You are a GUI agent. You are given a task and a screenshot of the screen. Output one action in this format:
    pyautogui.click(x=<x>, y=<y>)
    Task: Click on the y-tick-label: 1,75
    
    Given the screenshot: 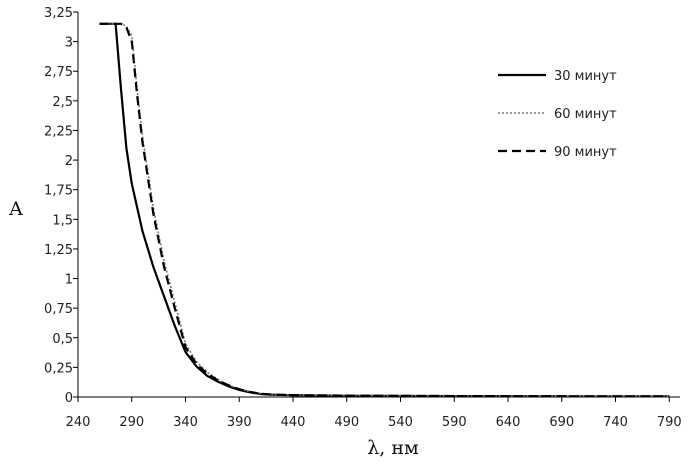 What is the action you would take?
    pyautogui.click(x=58, y=191)
    